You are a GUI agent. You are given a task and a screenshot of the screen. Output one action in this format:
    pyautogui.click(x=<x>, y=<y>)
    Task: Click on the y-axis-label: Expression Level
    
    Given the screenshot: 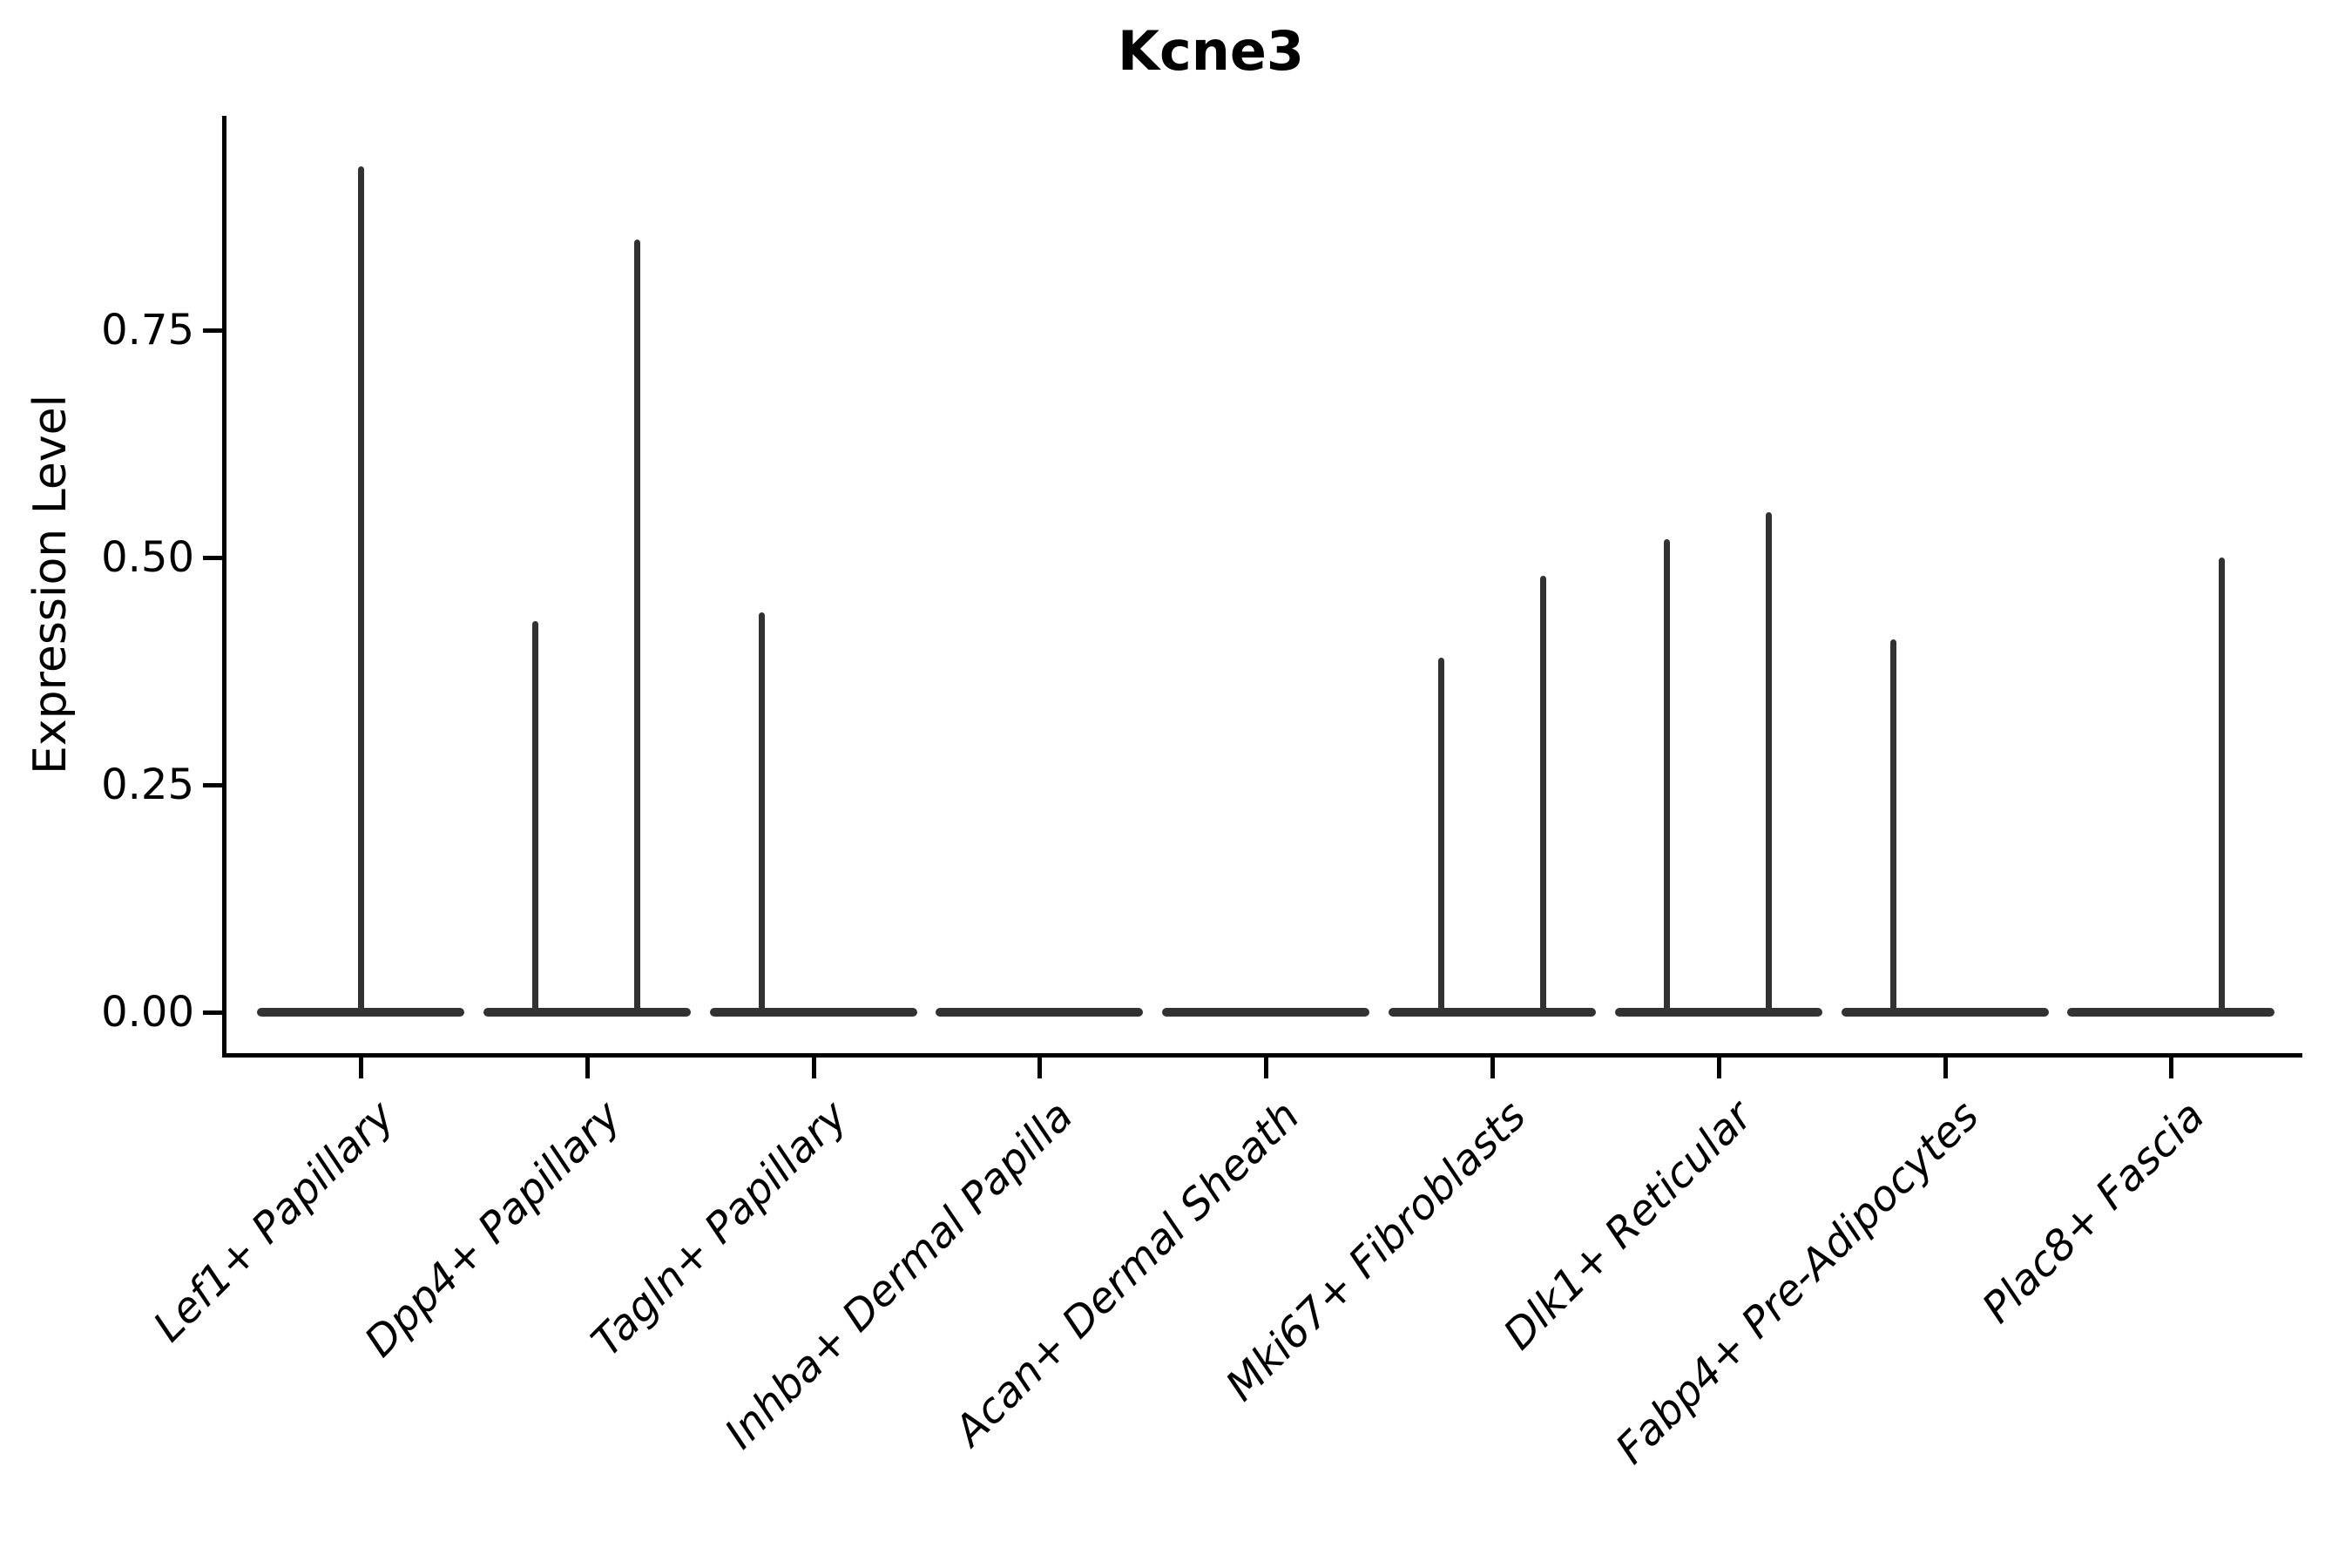 What is the action you would take?
    pyautogui.click(x=50, y=584)
    